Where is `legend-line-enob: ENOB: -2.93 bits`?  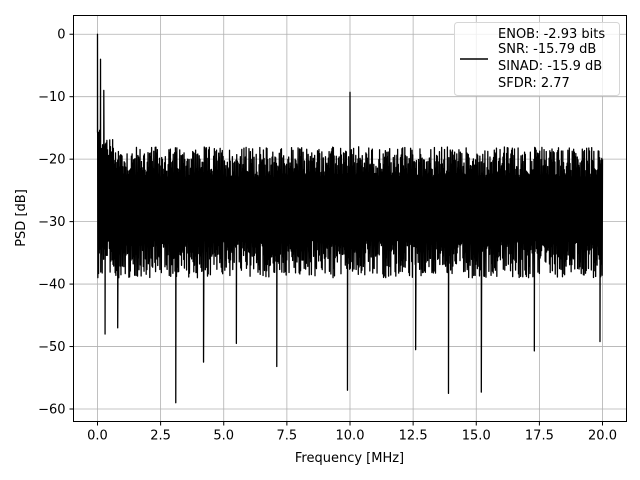 legend-line-enob: ENOB: -2.93 bits is located at coordinates (551, 34).